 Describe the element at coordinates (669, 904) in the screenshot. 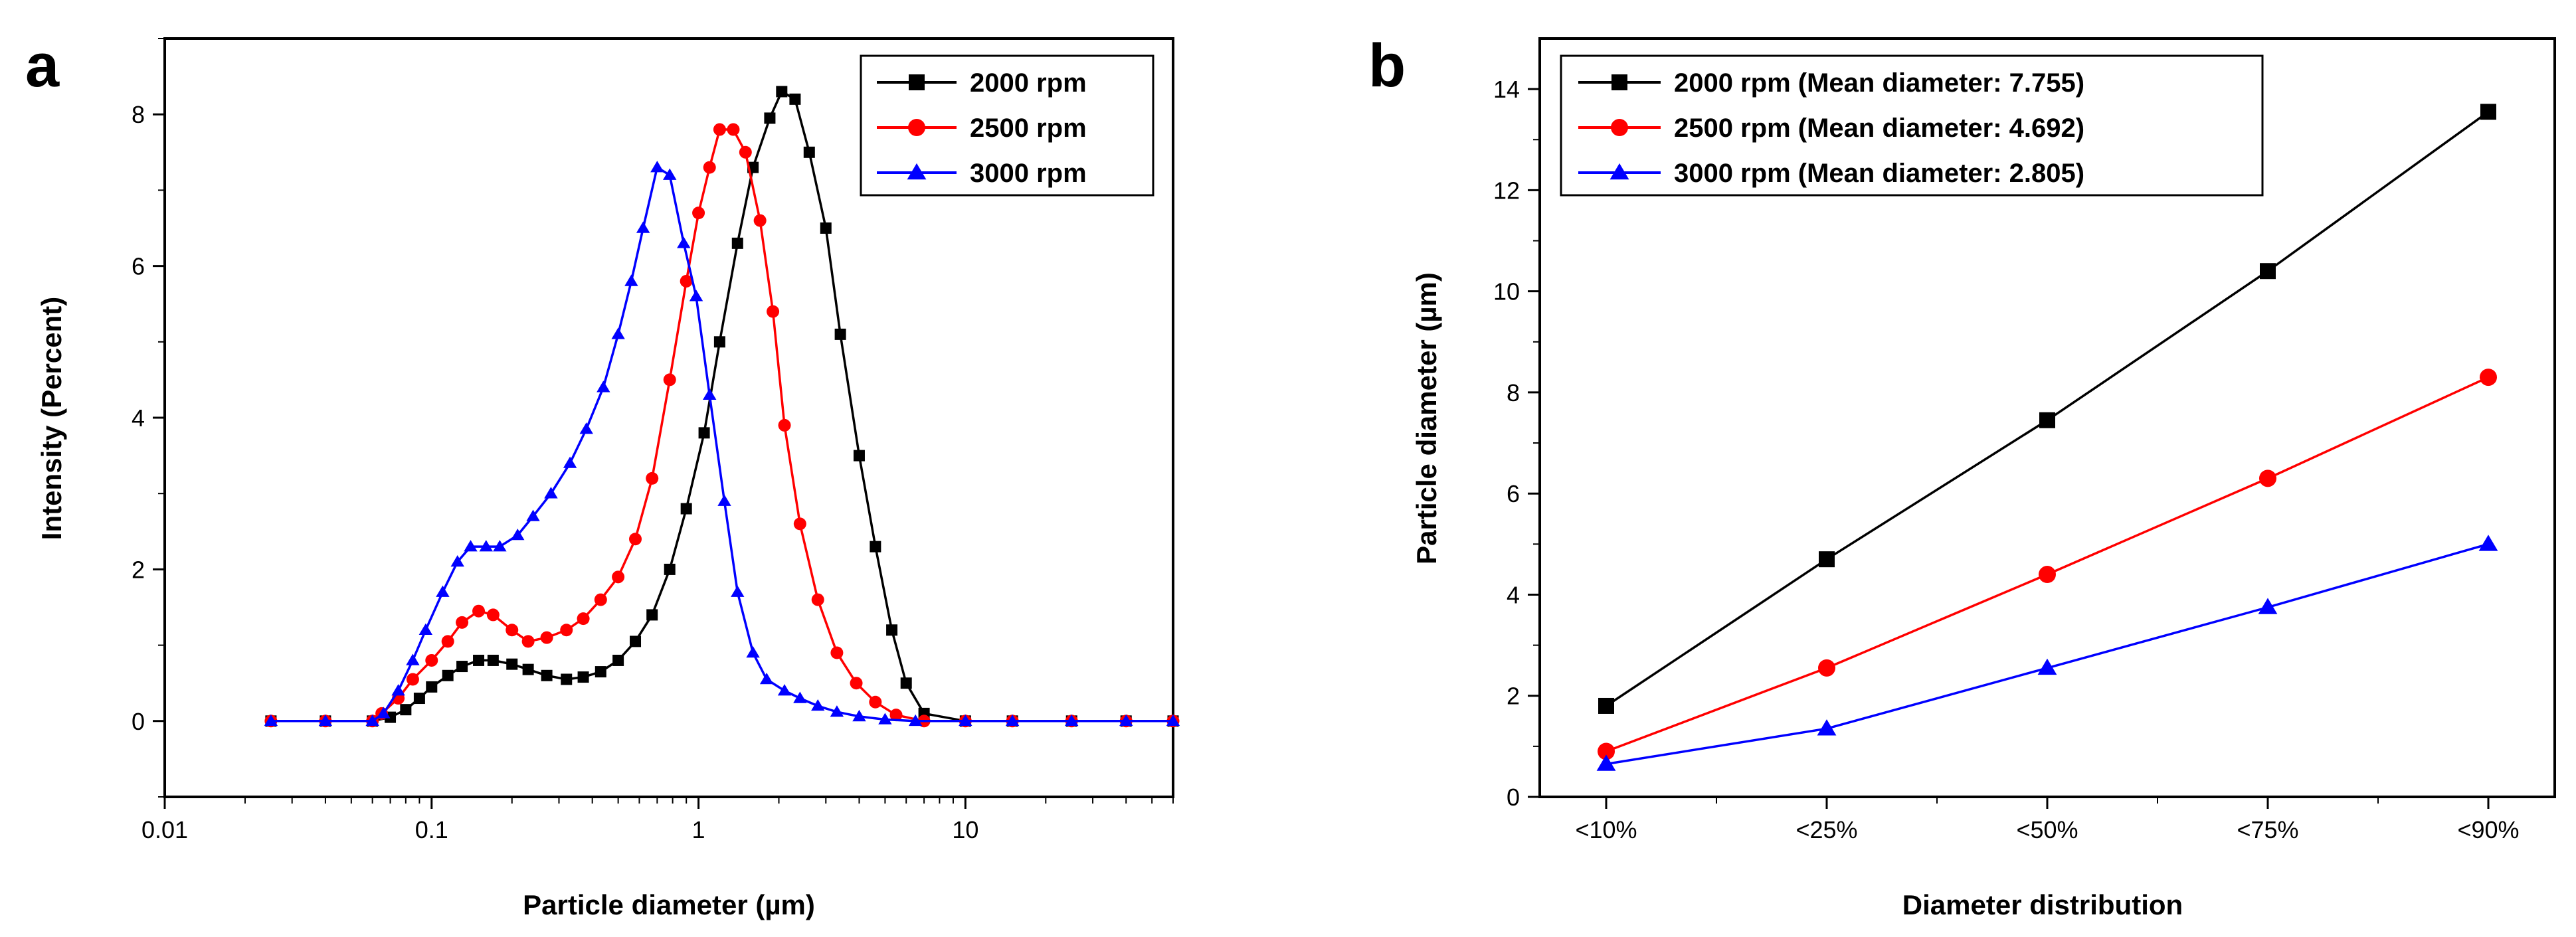

I see `panel-a-x-axis-label: Particle diameter (µm)` at that location.